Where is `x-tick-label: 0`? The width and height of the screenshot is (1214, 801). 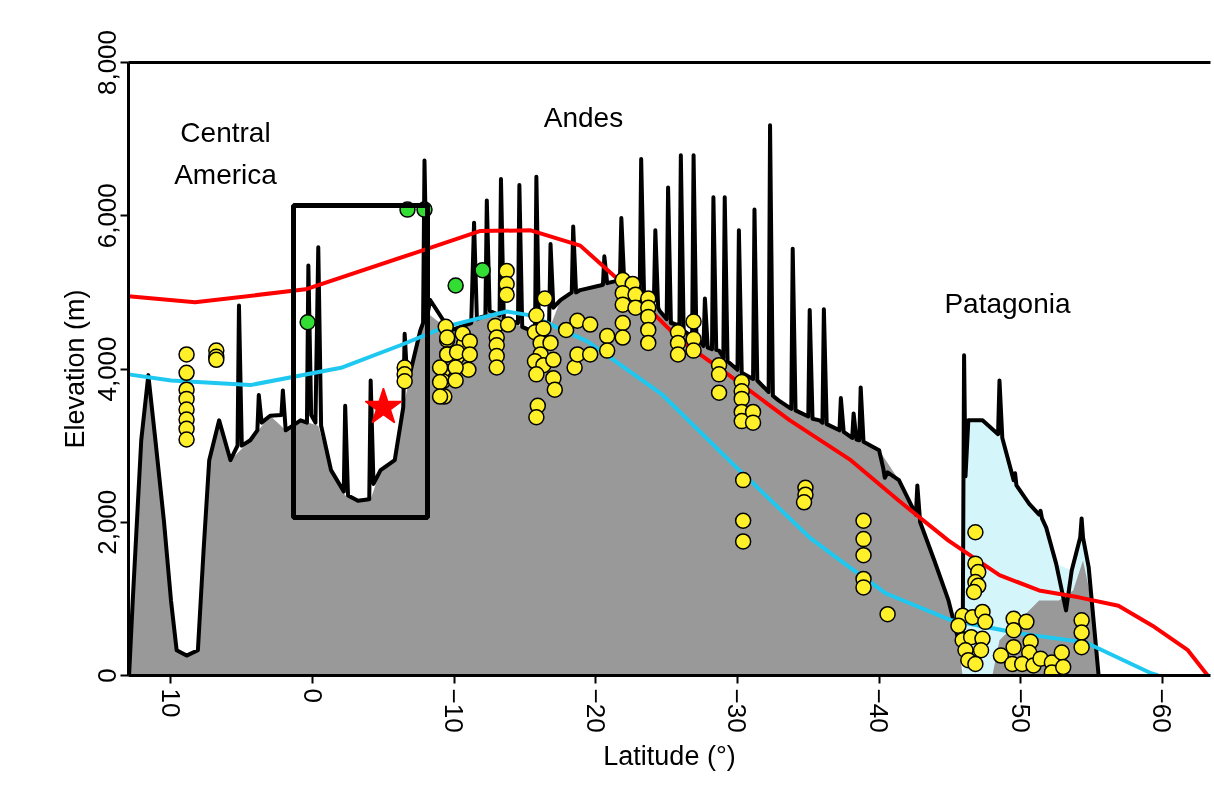
x-tick-label: 0 is located at coordinates (312, 695).